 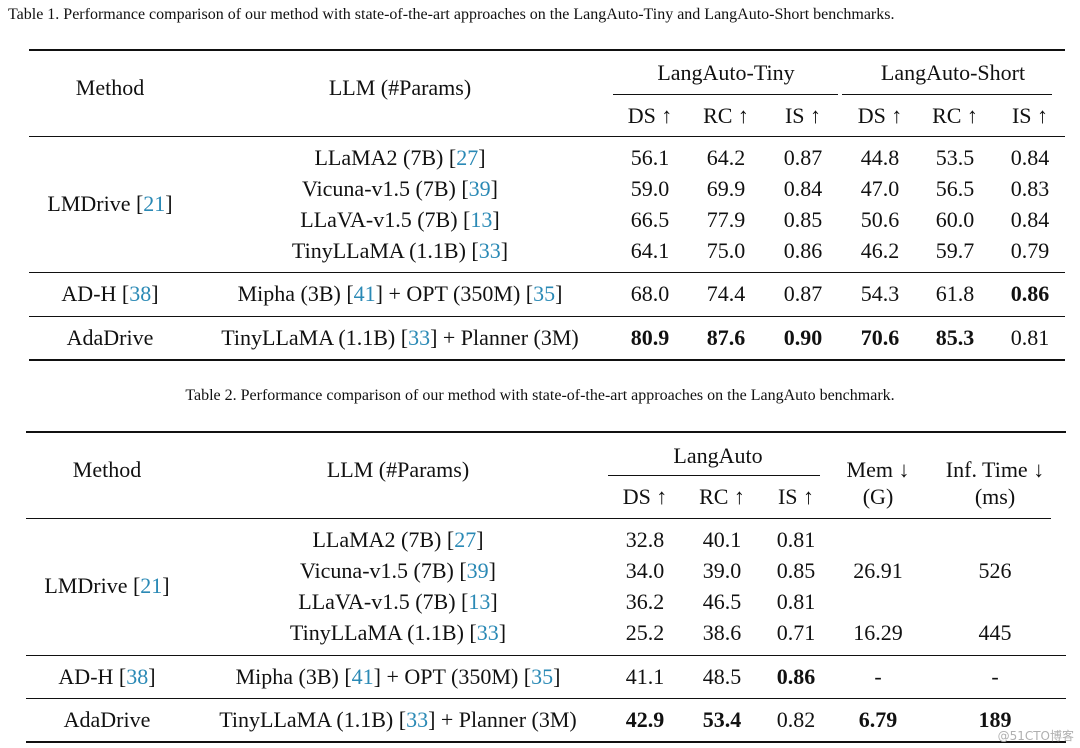 I want to click on table2-bottom-rule, so click(x=546, y=742).